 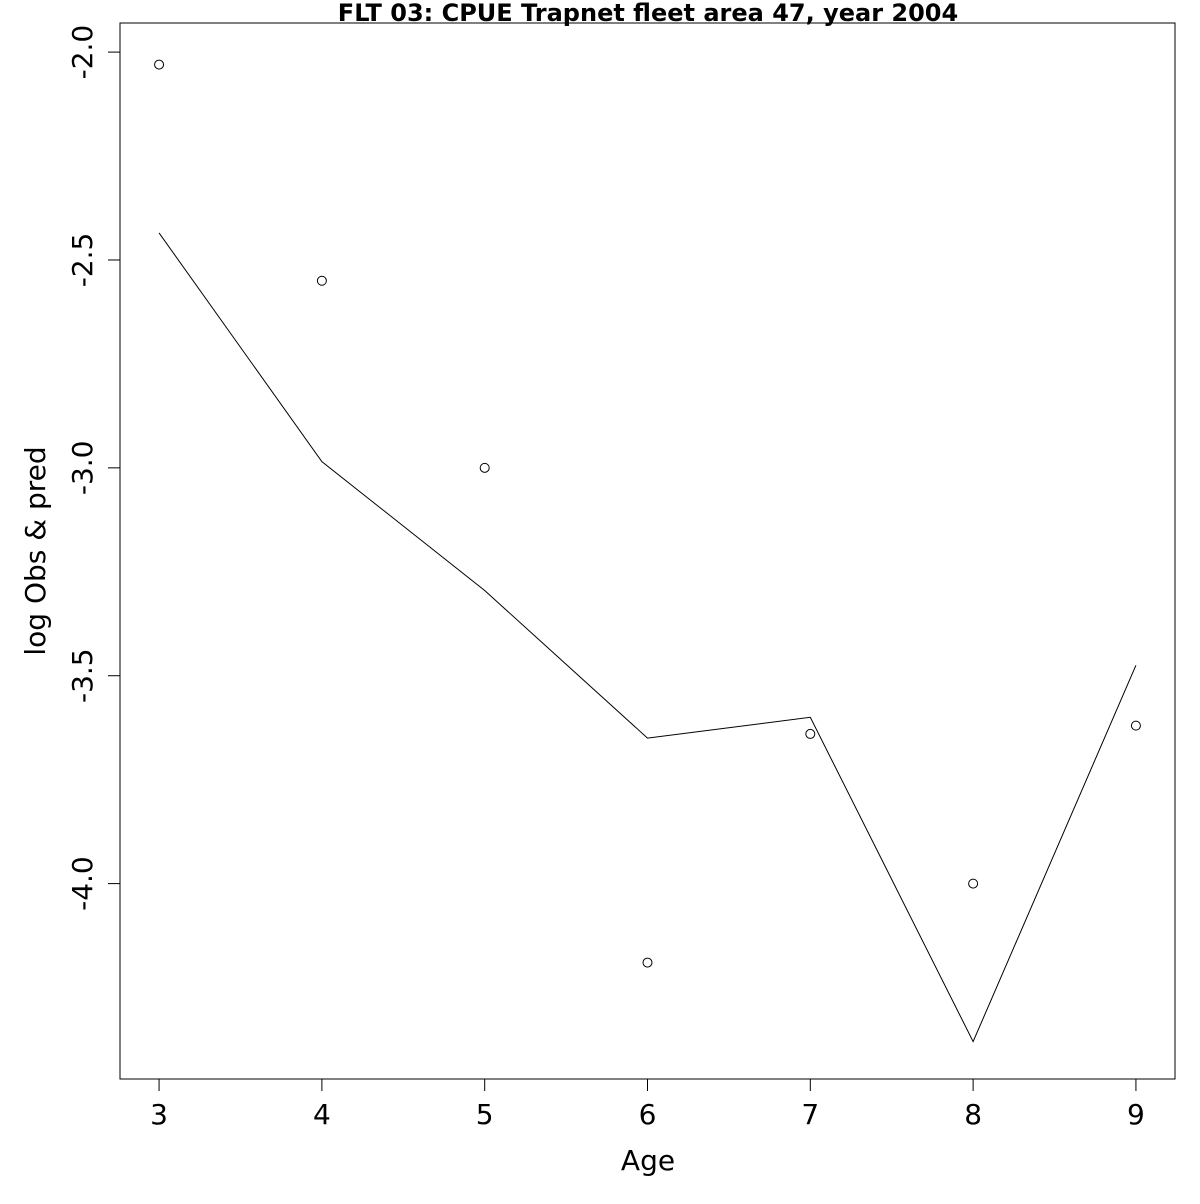 What do you see at coordinates (159, 1114) in the screenshot?
I see `x-tick-label: 3` at bounding box center [159, 1114].